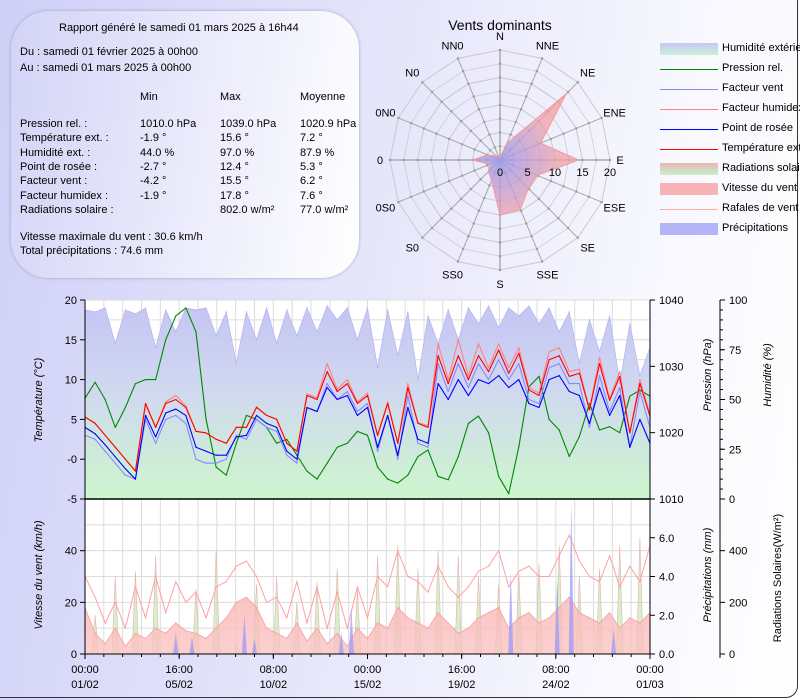 The image size is (800, 700). I want to click on direction-label: NE, so click(587, 73).